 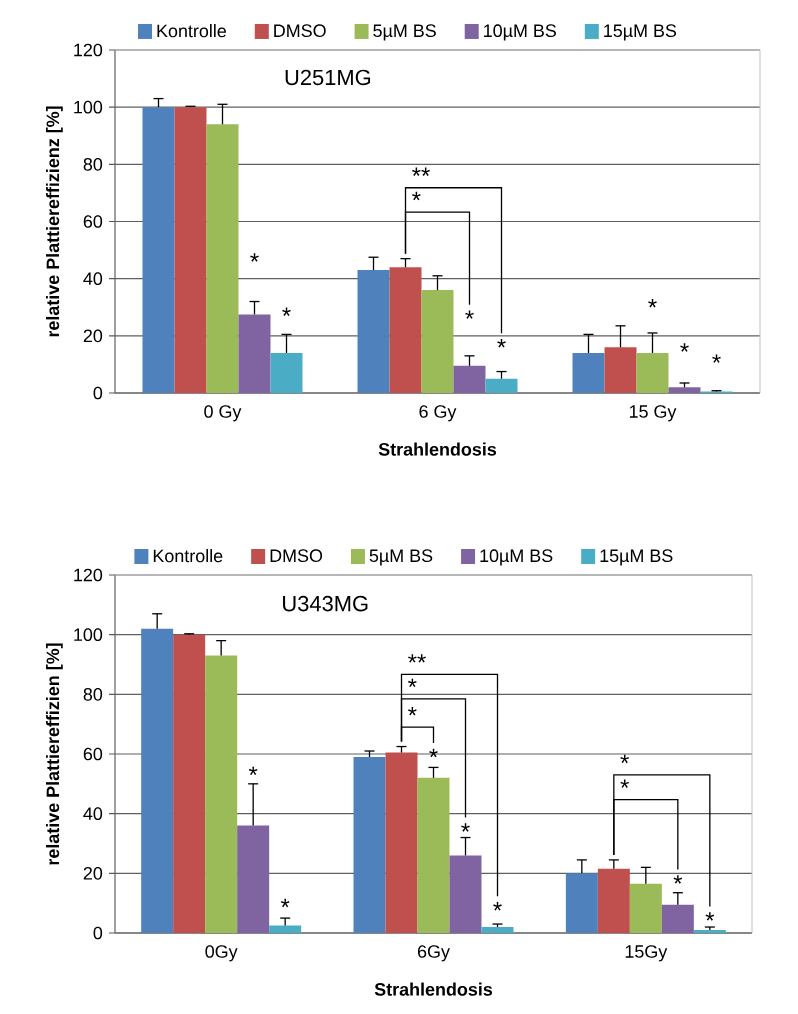 I want to click on x-tick-label: 15Gy, so click(x=646, y=953).